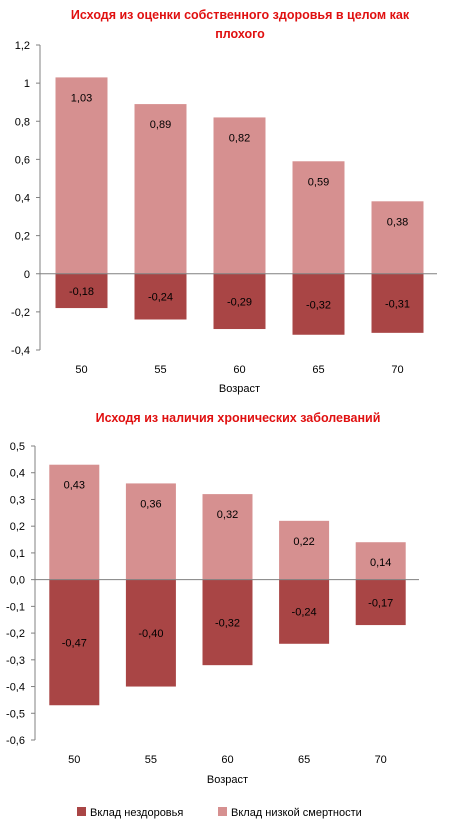  I want to click on y-tick-label: 0,0, so click(17, 581).